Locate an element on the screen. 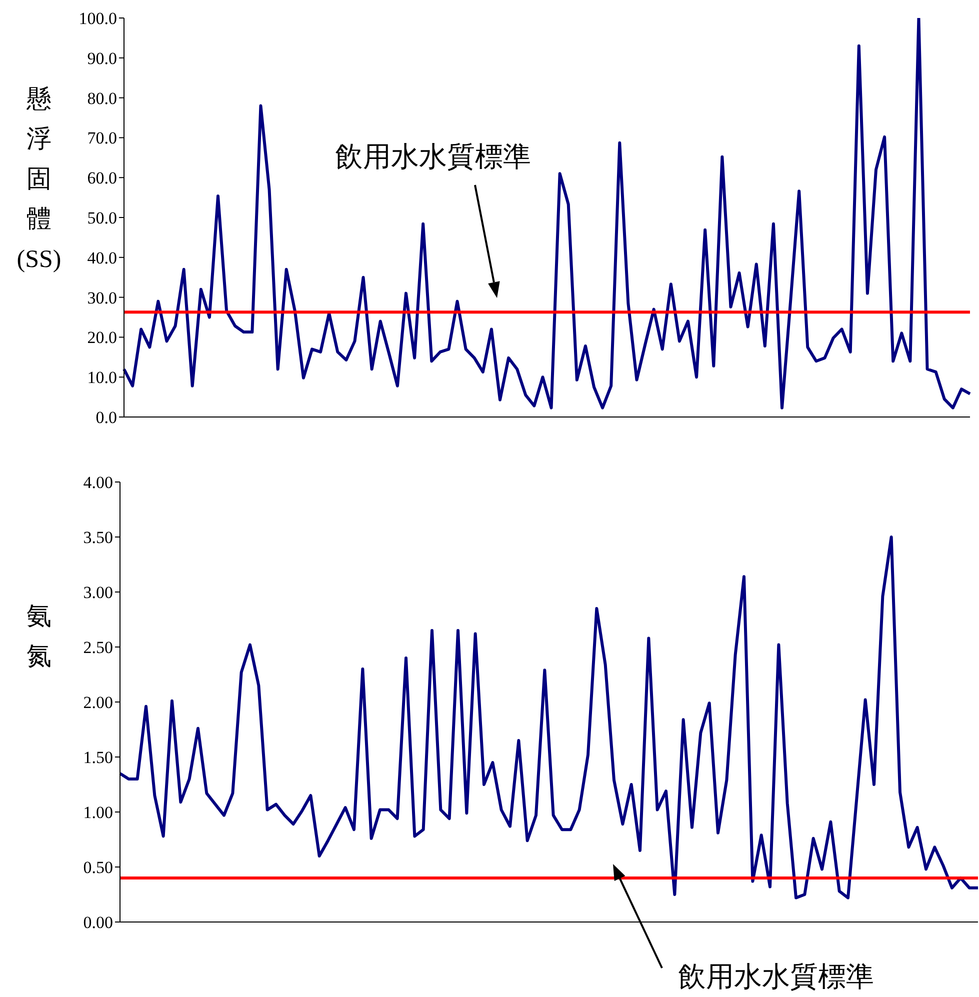  y-tick-label: 1.00 is located at coordinates (98, 812).